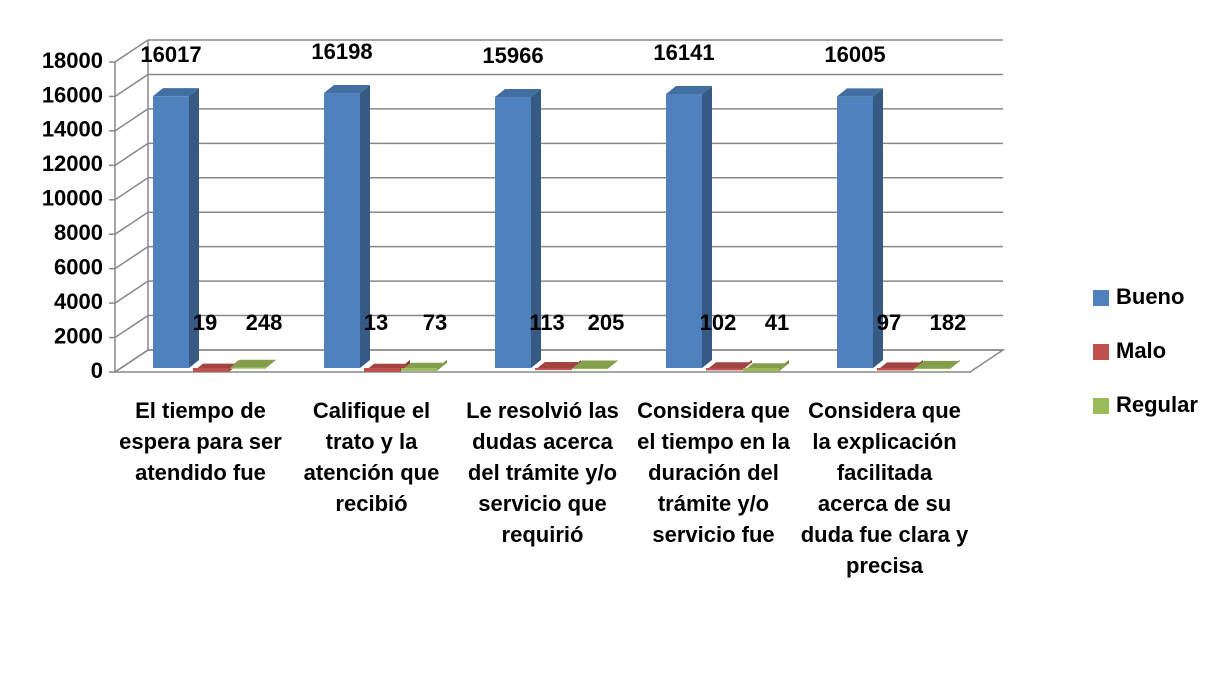 The width and height of the screenshot is (1221, 680). Describe the element at coordinates (78, 232) in the screenshot. I see `y-tick-label: 8000` at that location.